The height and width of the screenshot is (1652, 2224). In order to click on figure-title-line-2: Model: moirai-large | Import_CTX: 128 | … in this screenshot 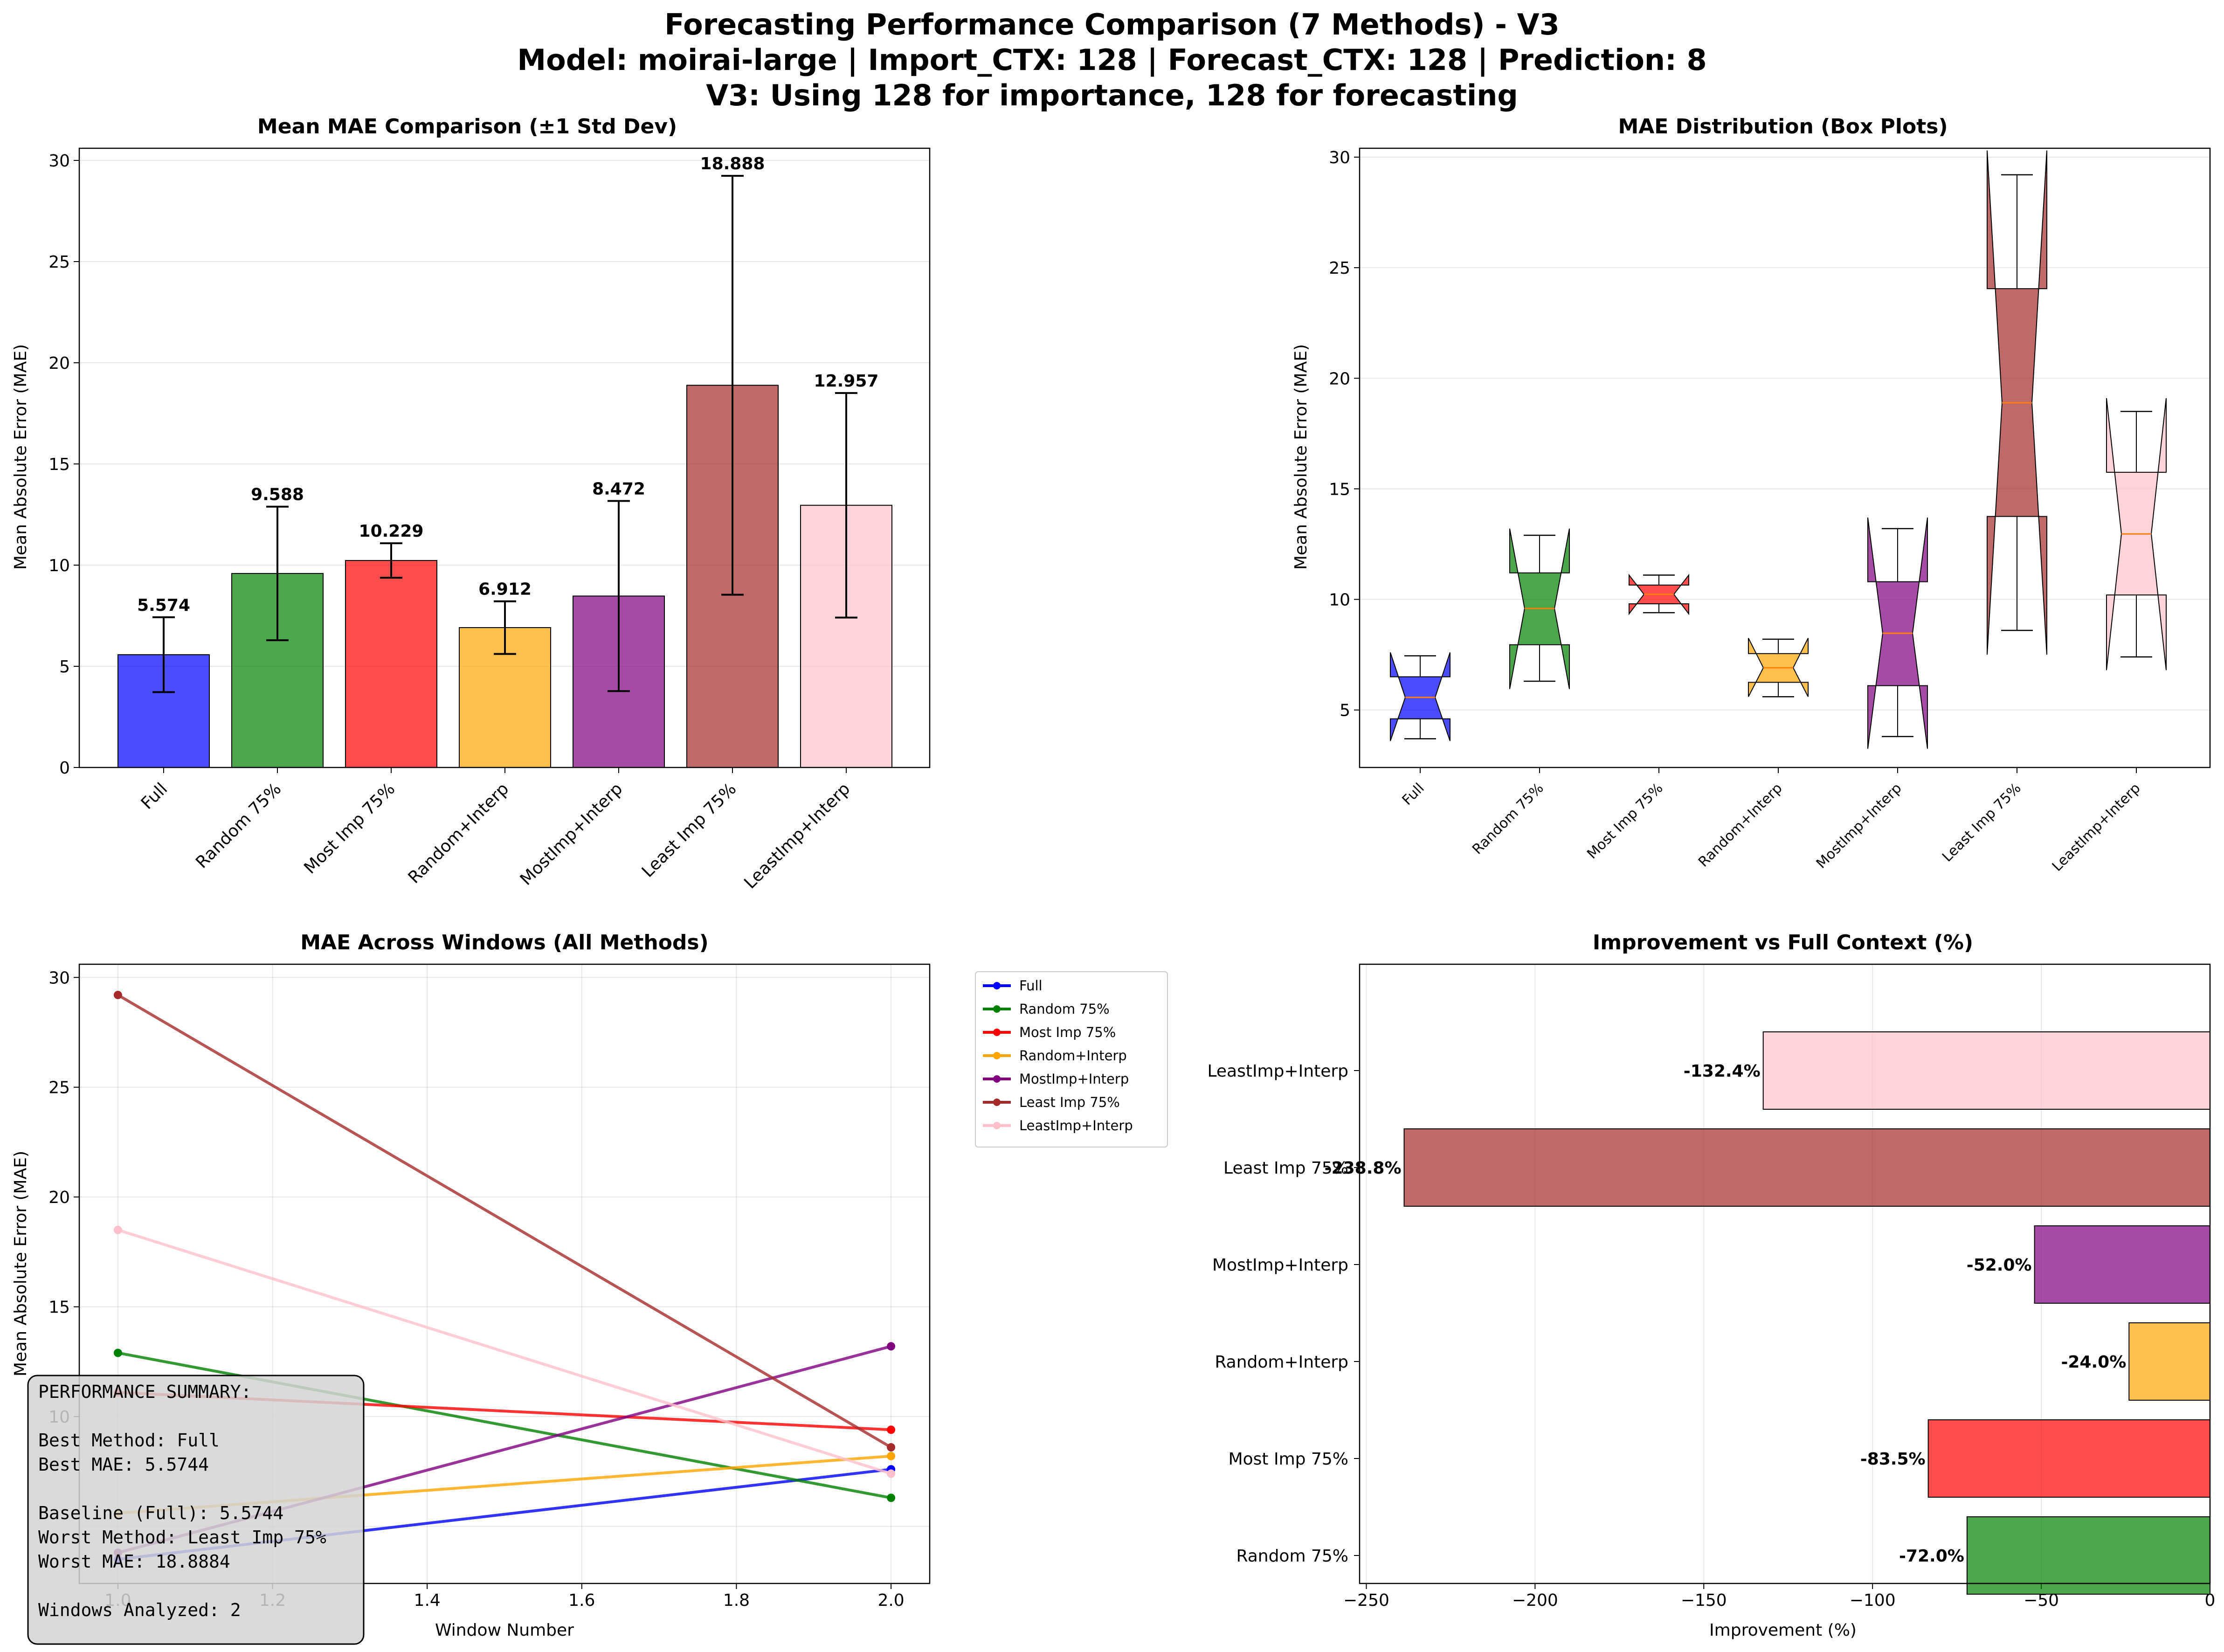, I will do `click(1111, 60)`.